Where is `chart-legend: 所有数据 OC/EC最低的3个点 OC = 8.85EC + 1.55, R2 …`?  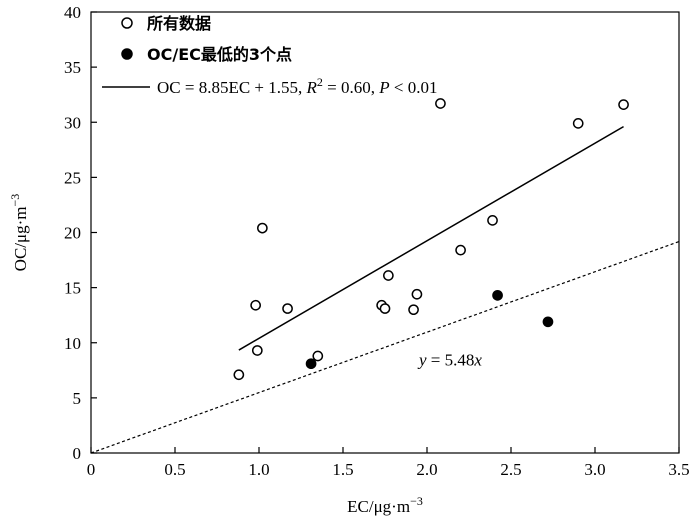 chart-legend: 所有数据 OC/EC最低的3个点 OC = 8.85EC + 1.55, R2 … is located at coordinates (269, 55).